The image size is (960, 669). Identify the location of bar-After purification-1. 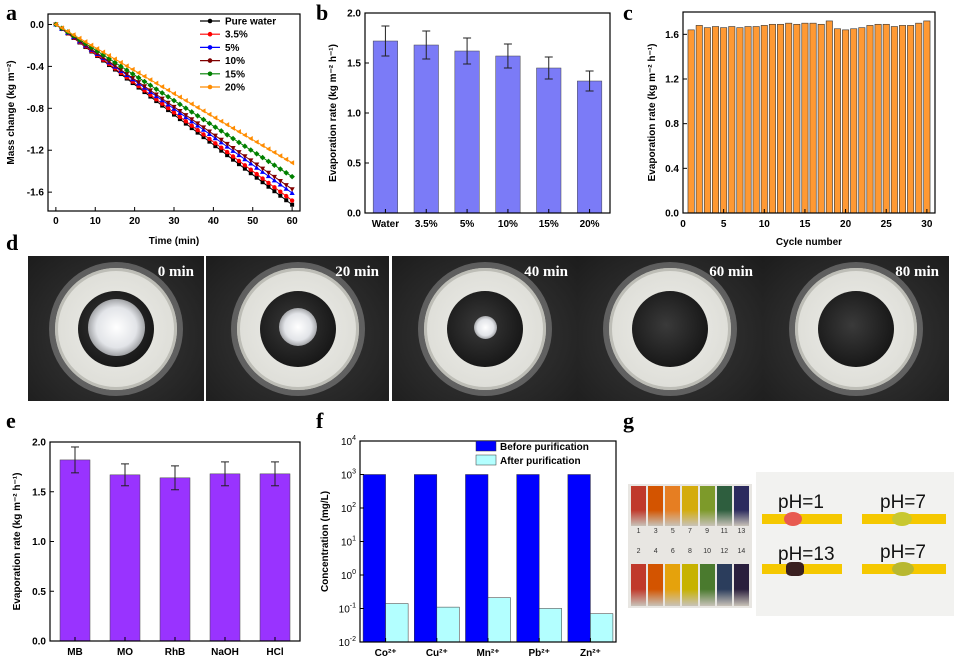
(448, 624).